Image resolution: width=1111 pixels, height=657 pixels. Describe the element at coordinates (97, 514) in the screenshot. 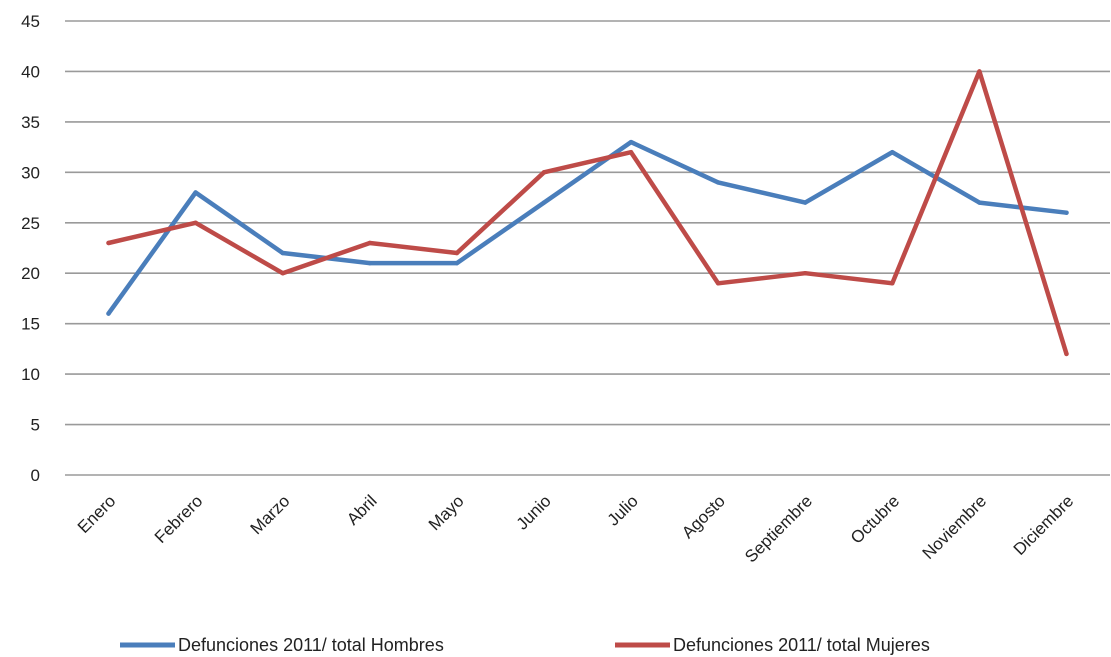

I see `x-tick-label: Enero` at that location.